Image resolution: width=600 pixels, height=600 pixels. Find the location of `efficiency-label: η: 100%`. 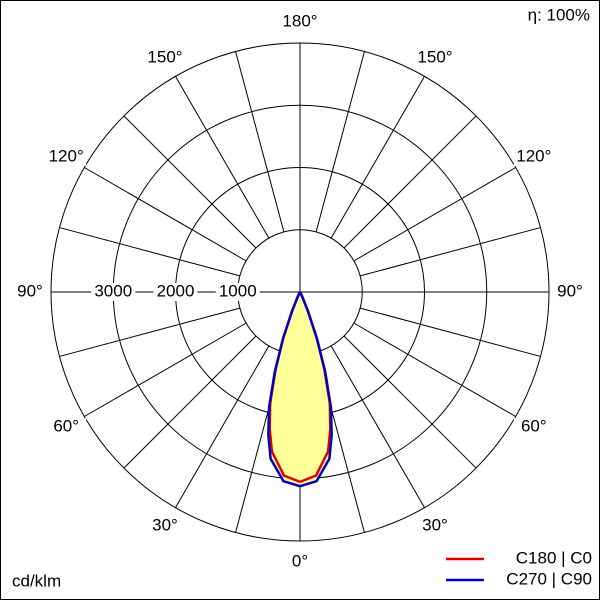

efficiency-label: η: 100% is located at coordinates (559, 14).